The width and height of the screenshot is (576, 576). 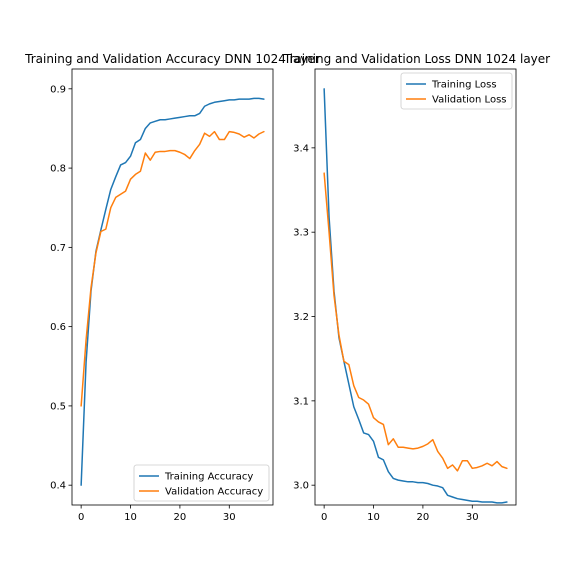 I want to click on accuracy-legend-box, so click(x=201, y=483).